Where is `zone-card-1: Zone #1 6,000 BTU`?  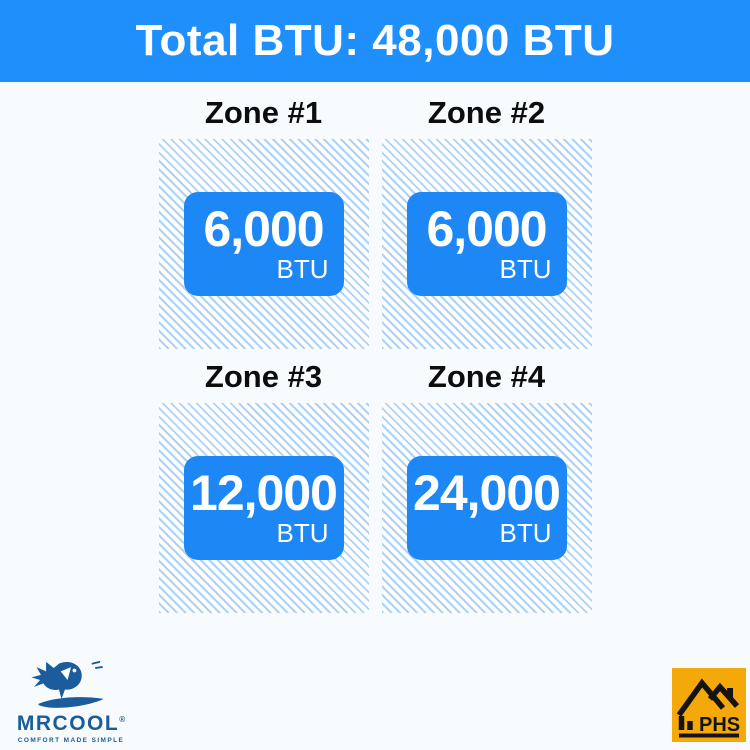
zone-card-1: Zone #1 6,000 BTU is located at coordinates (263, 221).